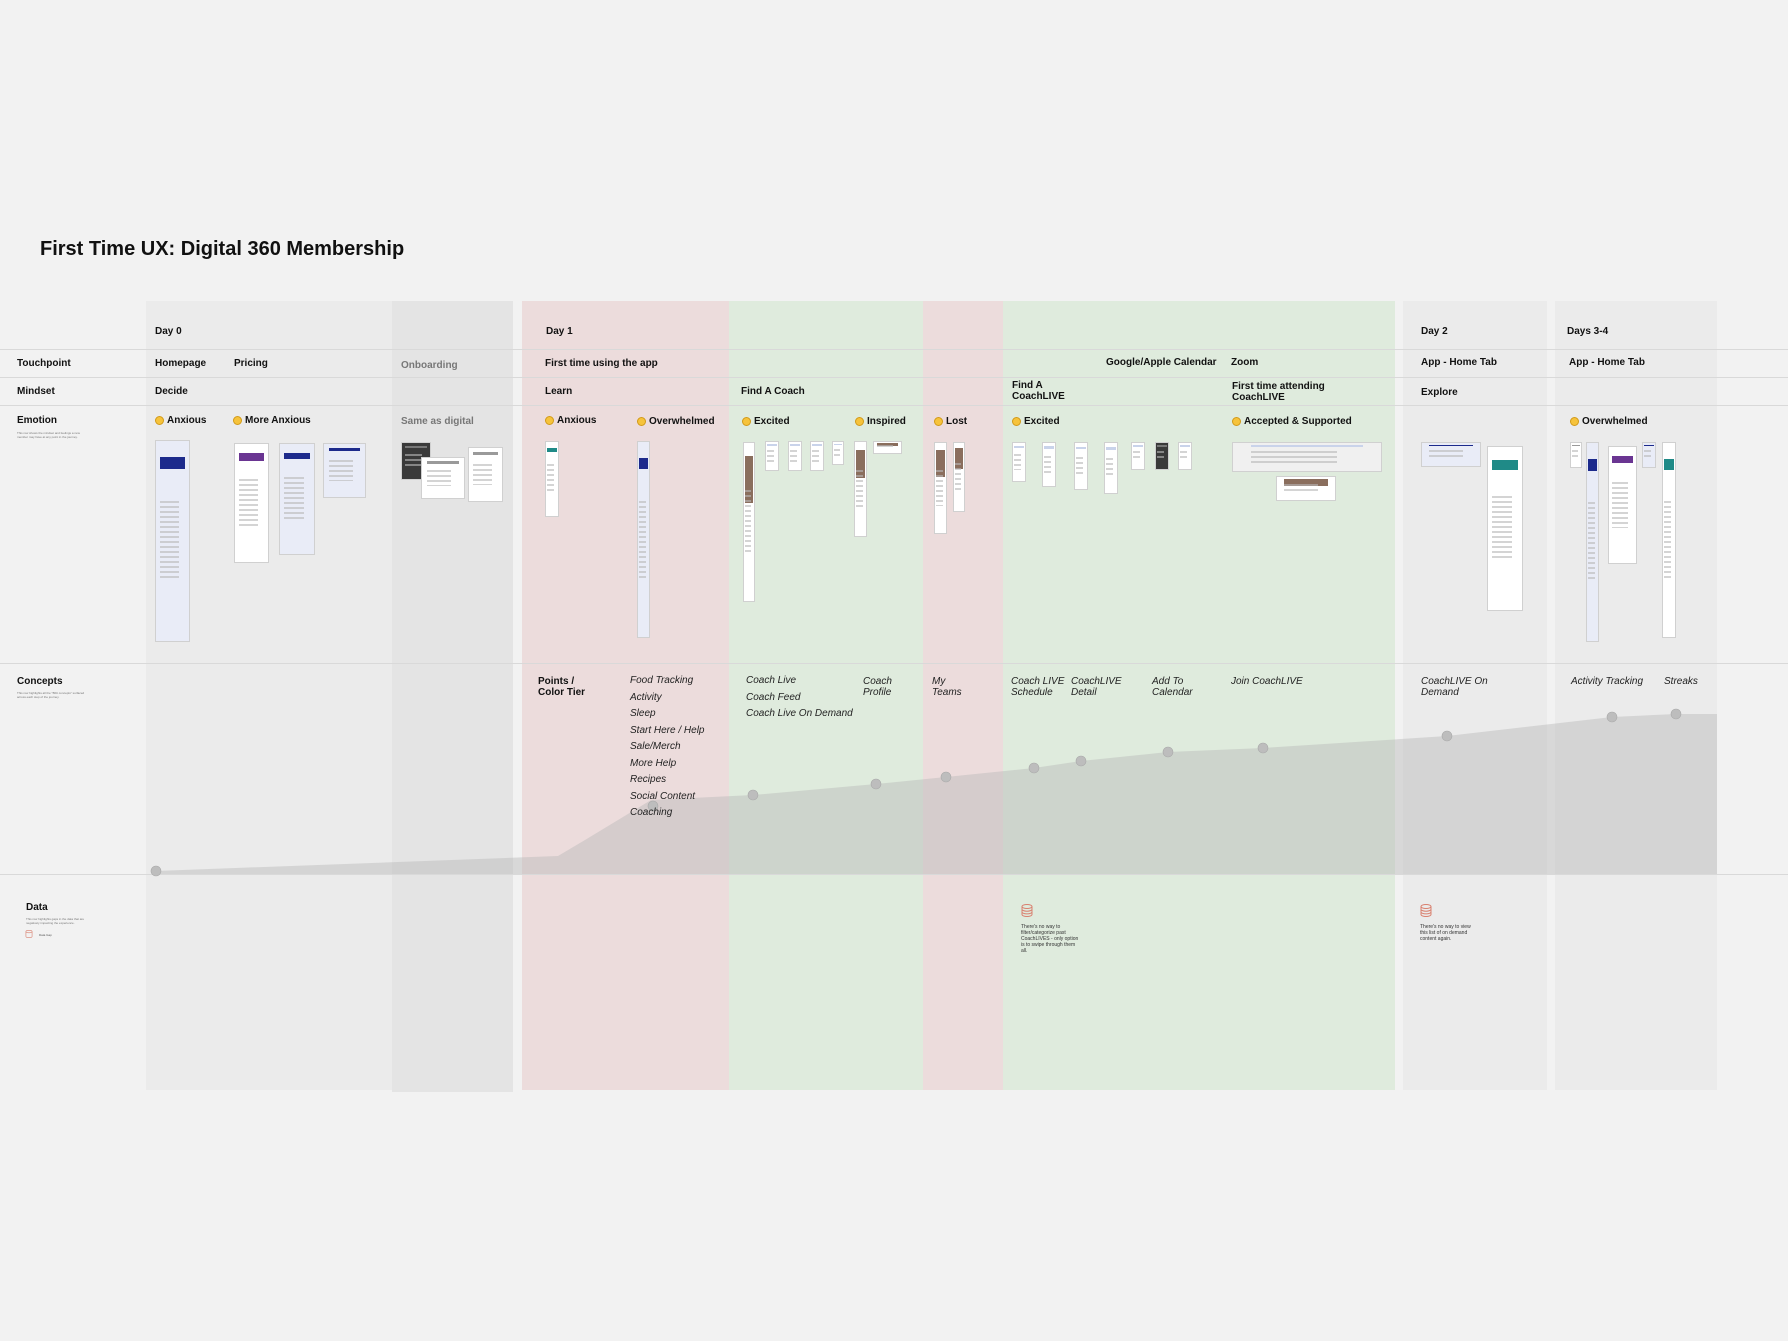 Image resolution: width=1788 pixels, height=1341 pixels. What do you see at coordinates (269, 695) in the screenshot?
I see `band-day0` at bounding box center [269, 695].